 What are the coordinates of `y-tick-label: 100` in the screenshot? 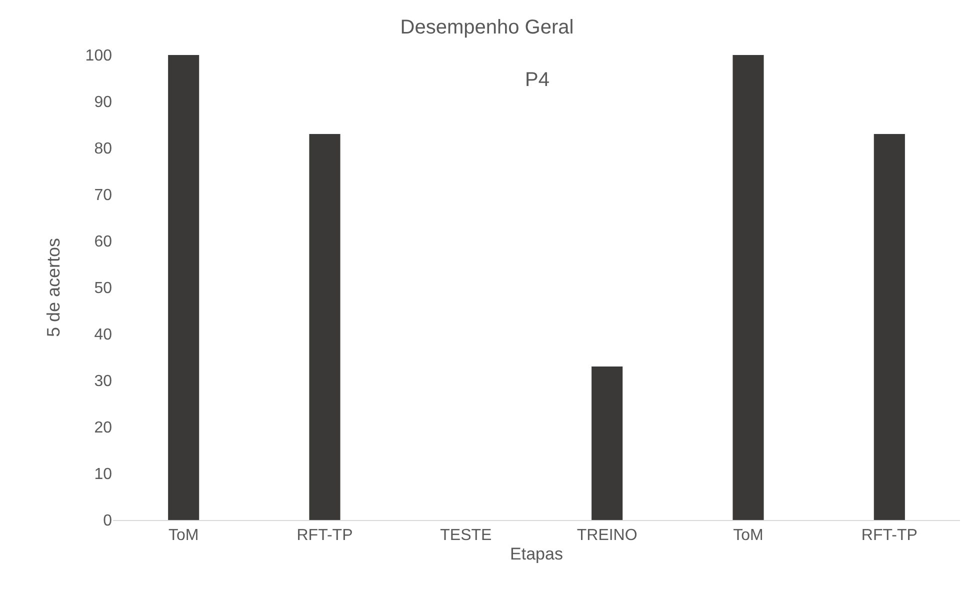 It's located at (98, 56).